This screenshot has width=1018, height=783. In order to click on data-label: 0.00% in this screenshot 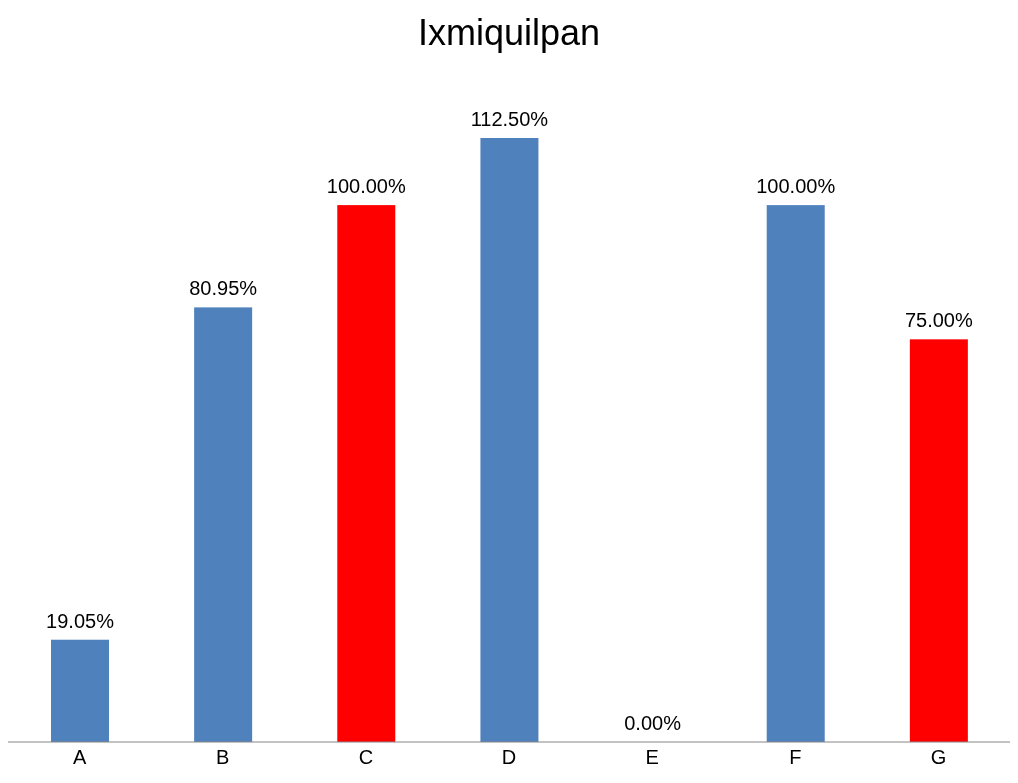, I will do `click(653, 723)`.